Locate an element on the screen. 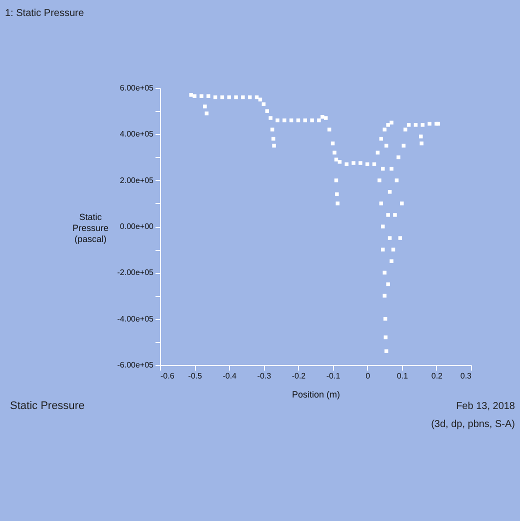 This screenshot has width=520, height=521. x-tick-label: -0.3 is located at coordinates (264, 376).